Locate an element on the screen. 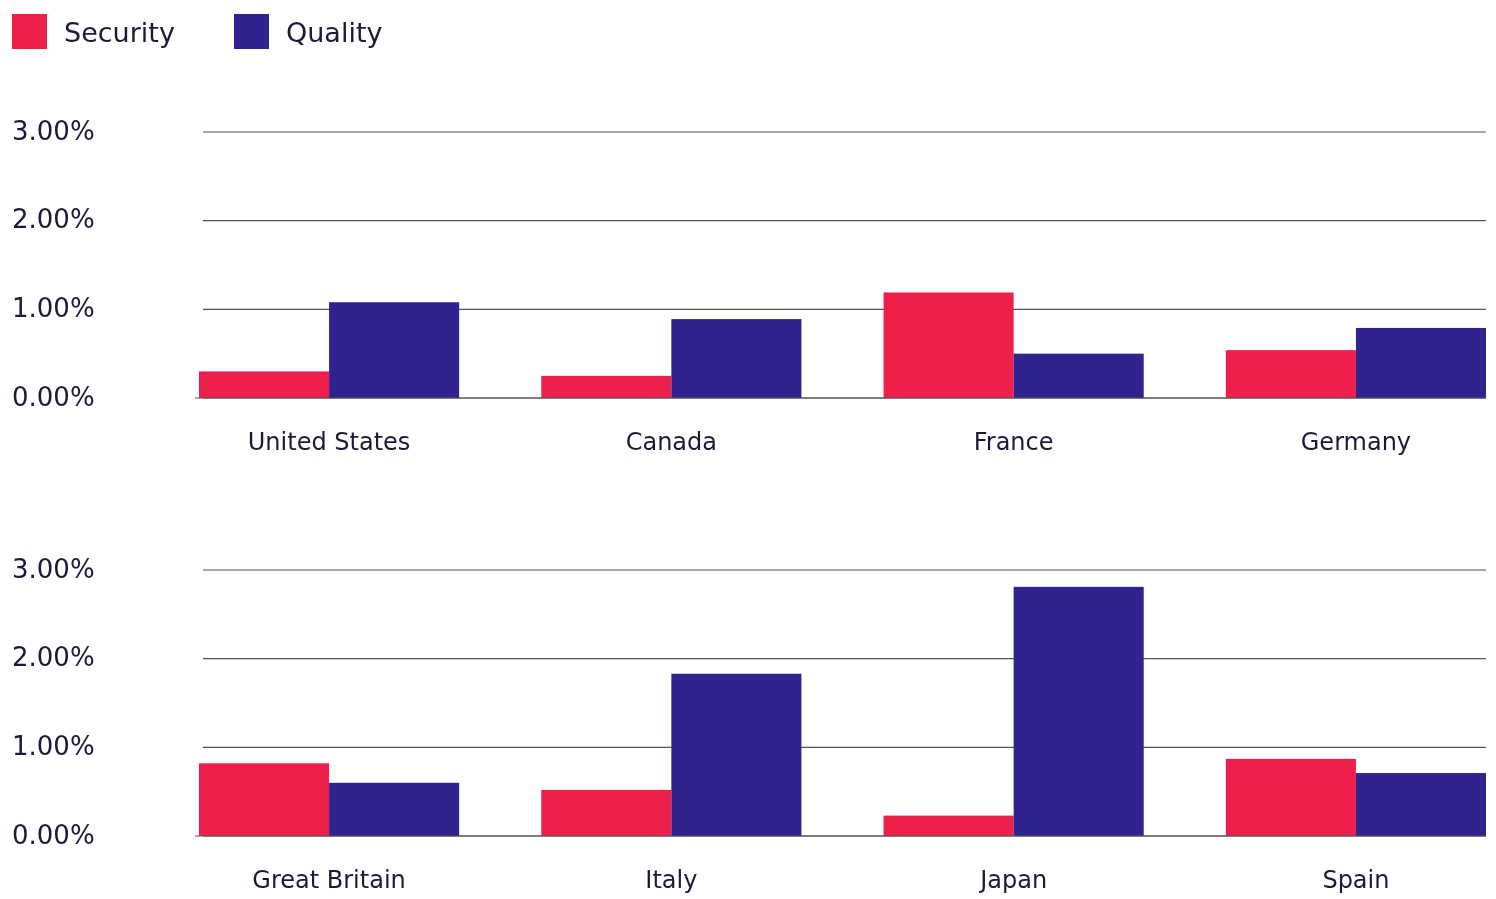  x-tick-label: Japan is located at coordinates (1013, 880).